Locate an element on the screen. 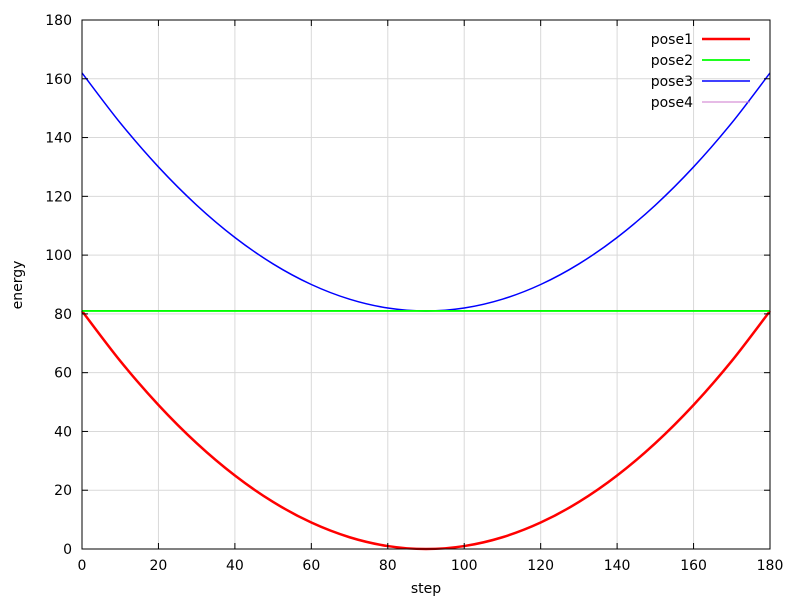 The height and width of the screenshot is (605, 800). legend-label: pose1 is located at coordinates (672, 40).